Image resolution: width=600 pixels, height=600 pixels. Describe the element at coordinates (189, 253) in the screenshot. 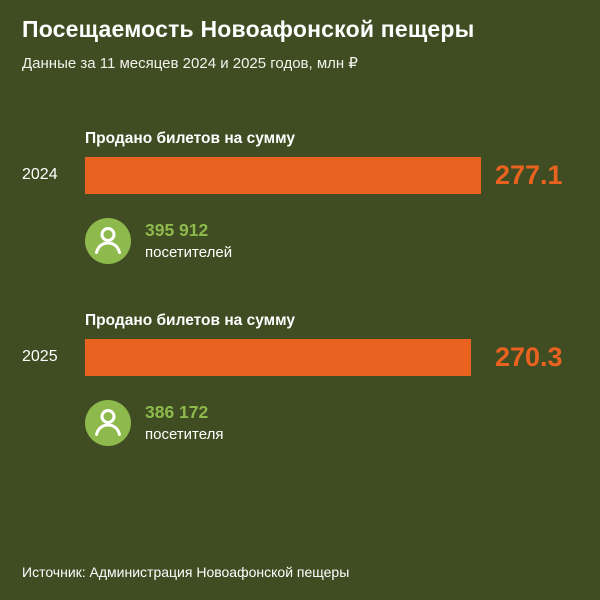

I see `visitors-caption: посетителей` at that location.